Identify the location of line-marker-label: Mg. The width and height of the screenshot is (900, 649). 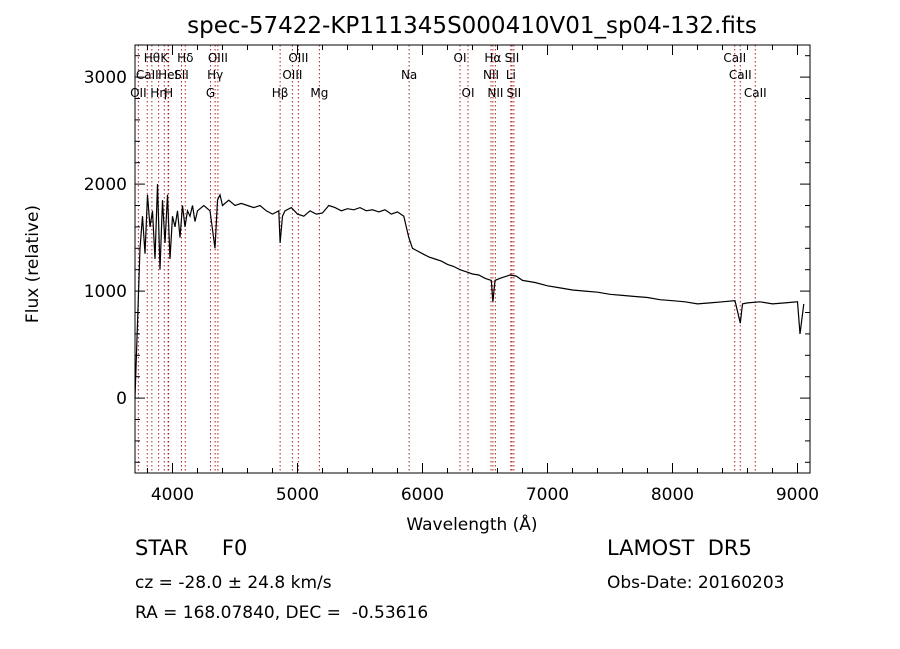
(319, 93).